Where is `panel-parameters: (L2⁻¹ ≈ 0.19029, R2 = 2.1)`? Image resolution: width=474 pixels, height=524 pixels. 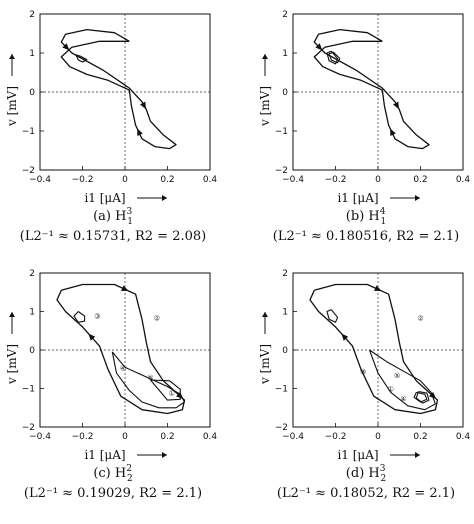 panel-parameters: (L2⁻¹ ≈ 0.19029, R2 = 2.1) is located at coordinates (113, 493).